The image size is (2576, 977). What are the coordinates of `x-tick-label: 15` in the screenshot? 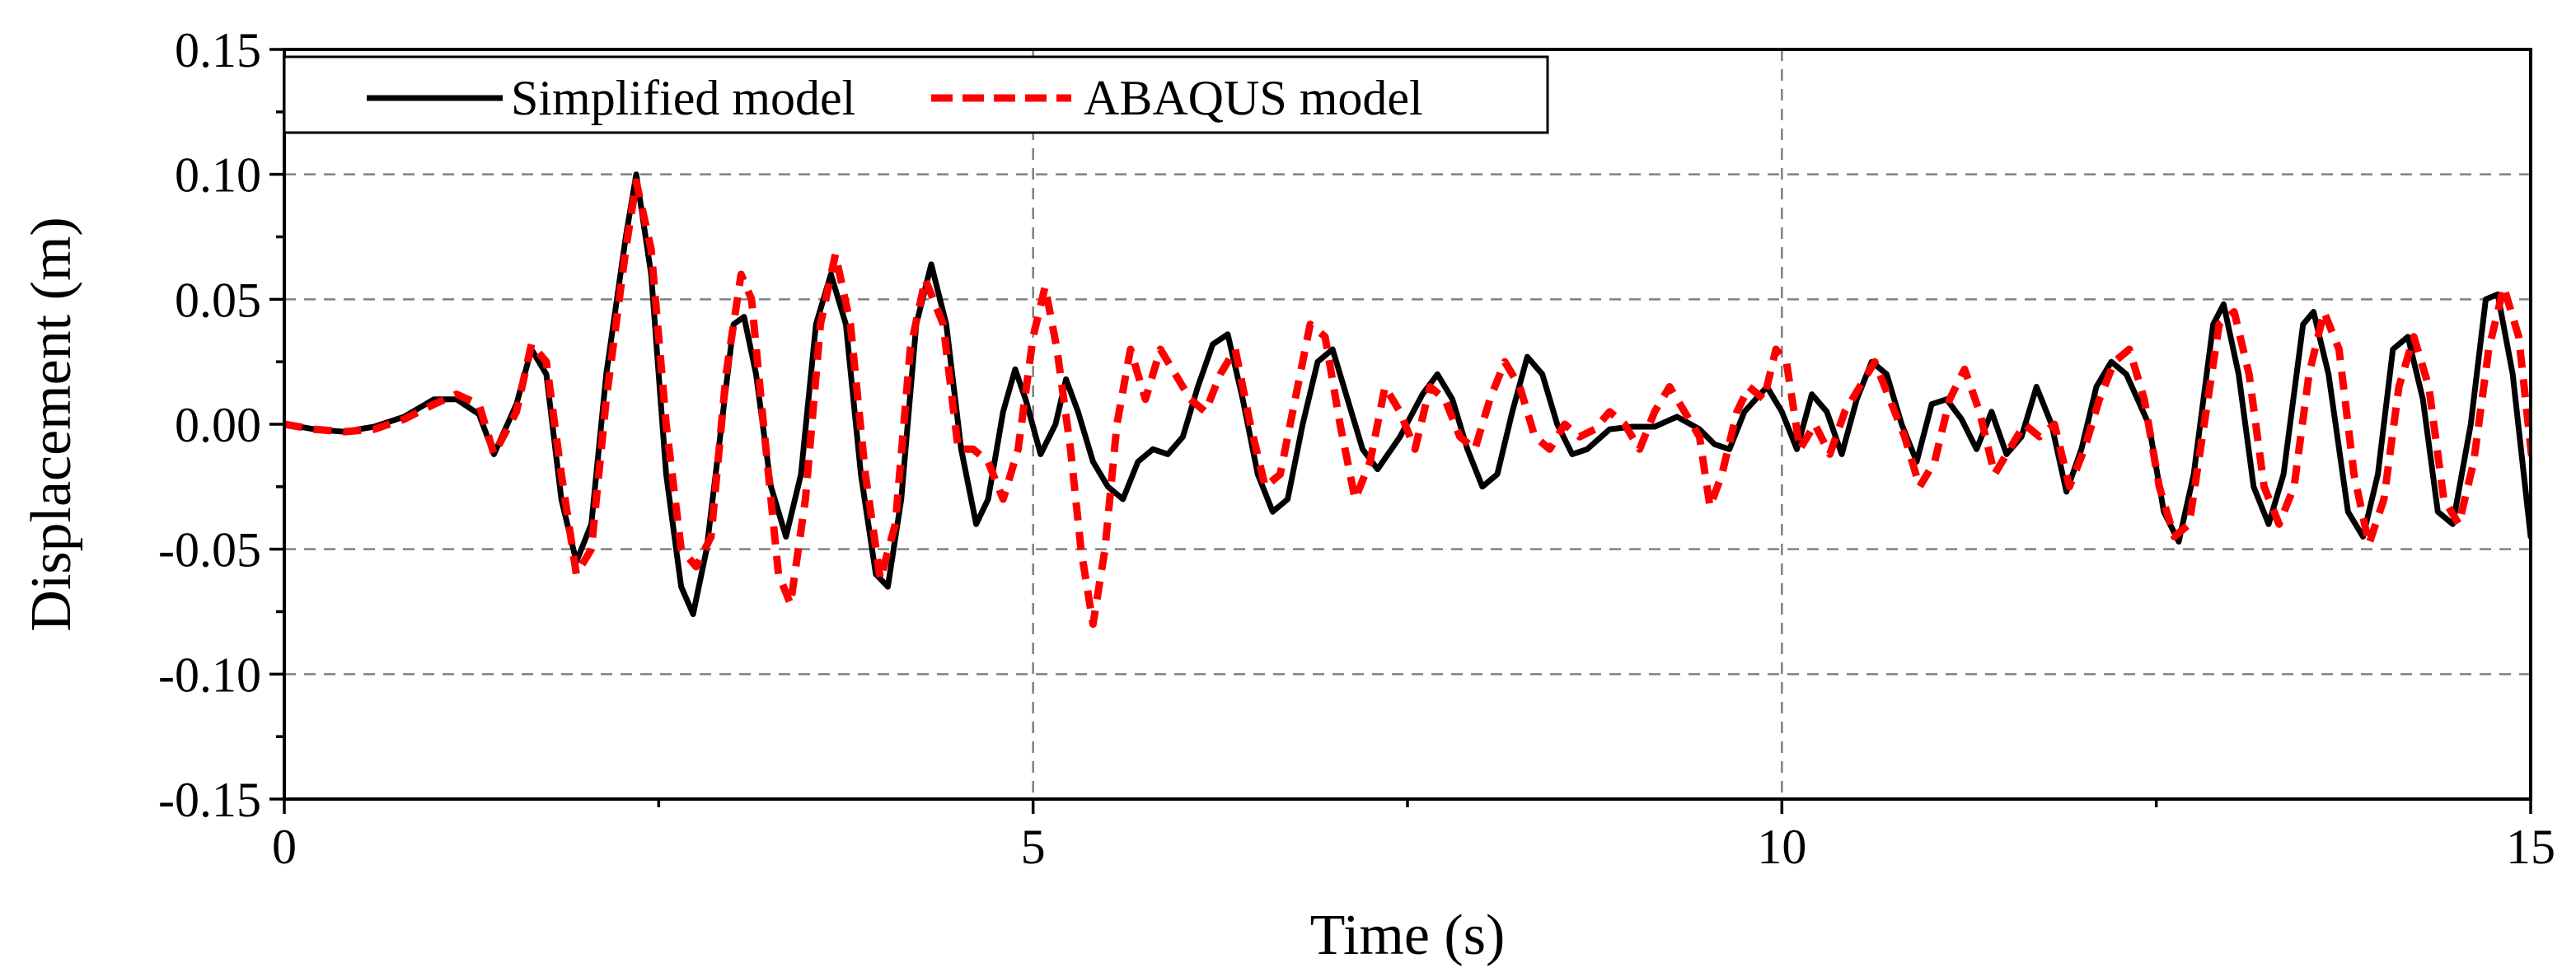 It's located at (2530, 847).